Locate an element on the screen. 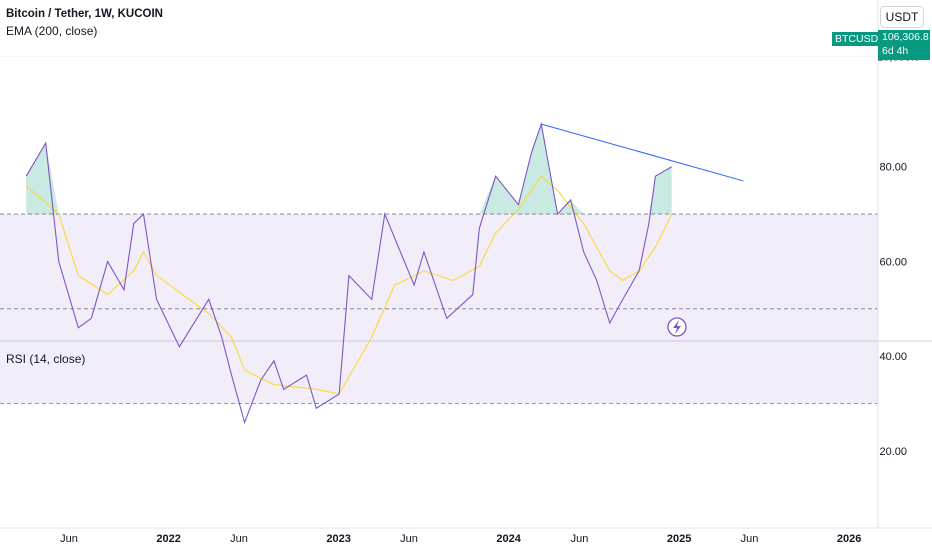  currency-button: USDT is located at coordinates (902, 17).